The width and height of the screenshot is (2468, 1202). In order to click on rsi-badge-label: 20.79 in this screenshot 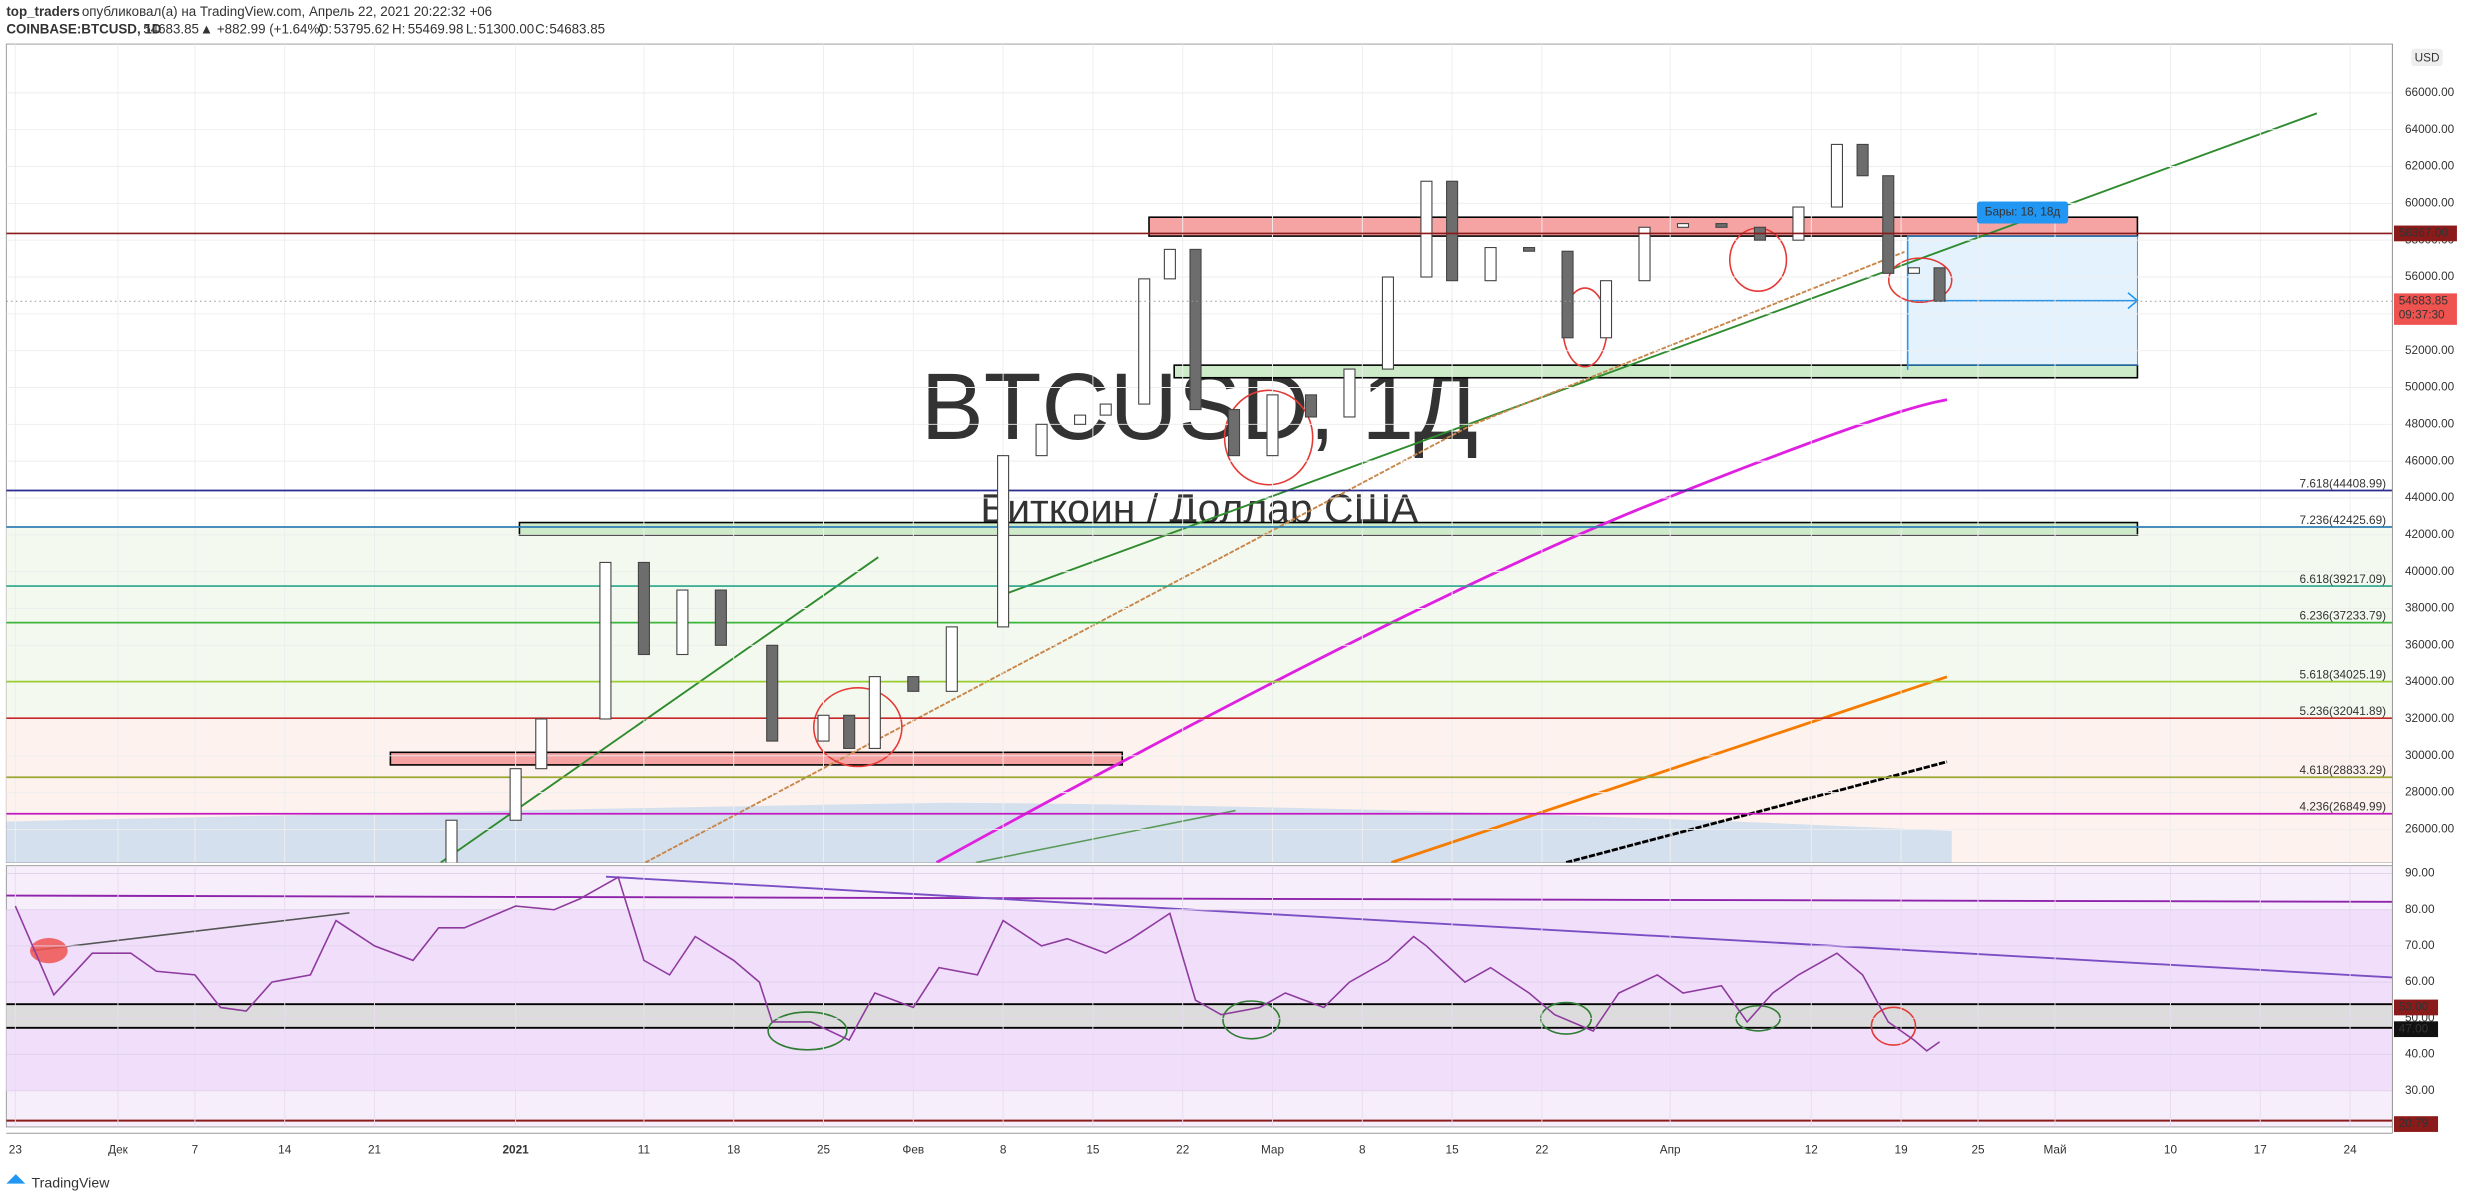, I will do `click(2414, 1123)`.